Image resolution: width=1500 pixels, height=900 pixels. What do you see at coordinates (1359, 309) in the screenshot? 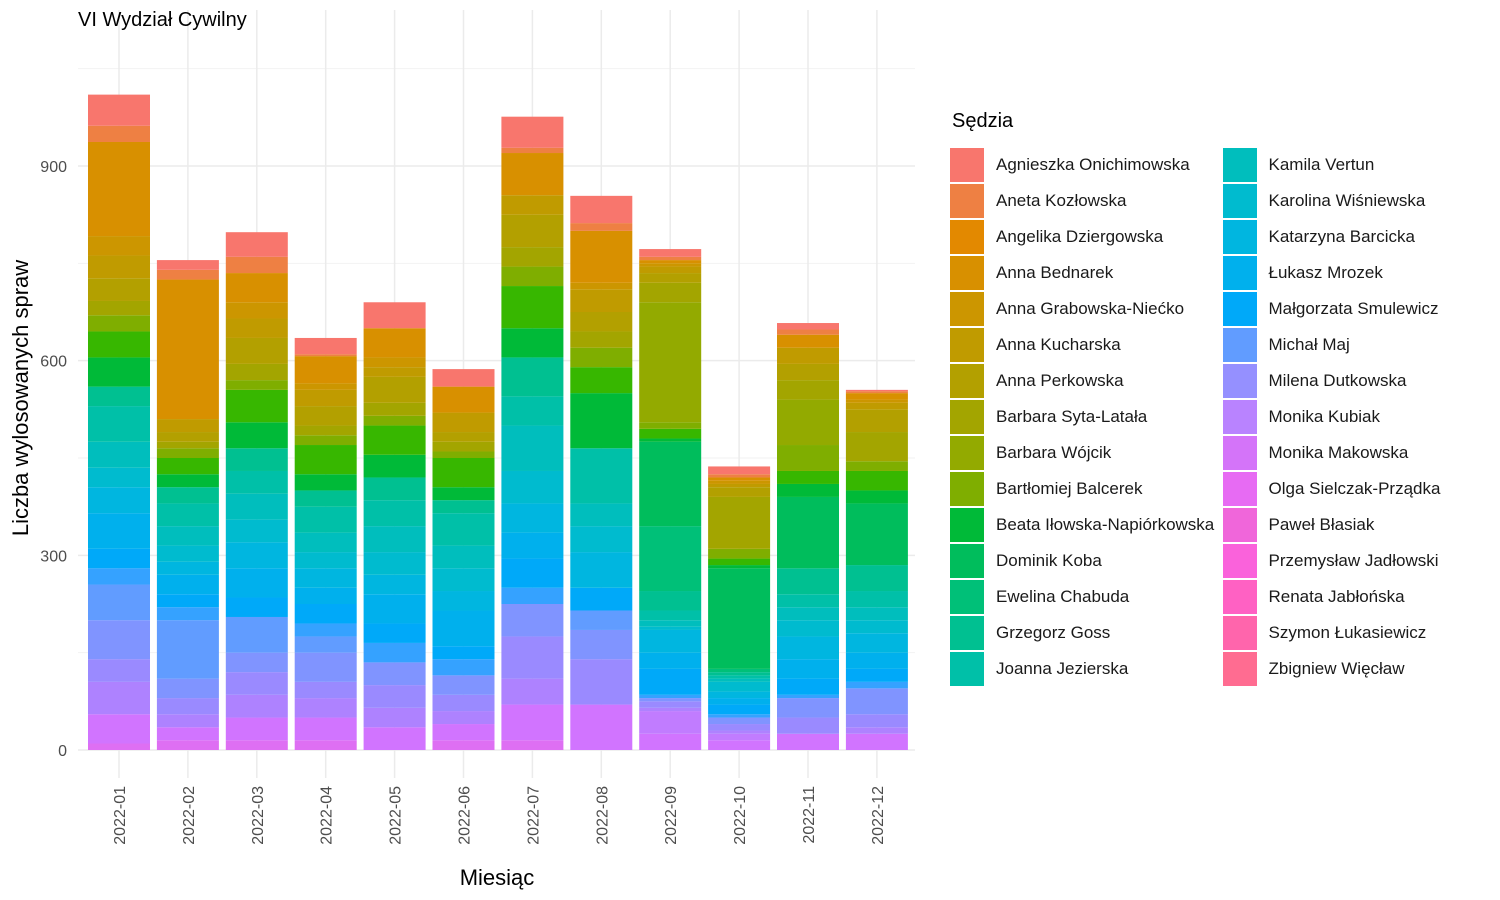
I see `legend-item: Małgorzata Smulewicz` at bounding box center [1359, 309].